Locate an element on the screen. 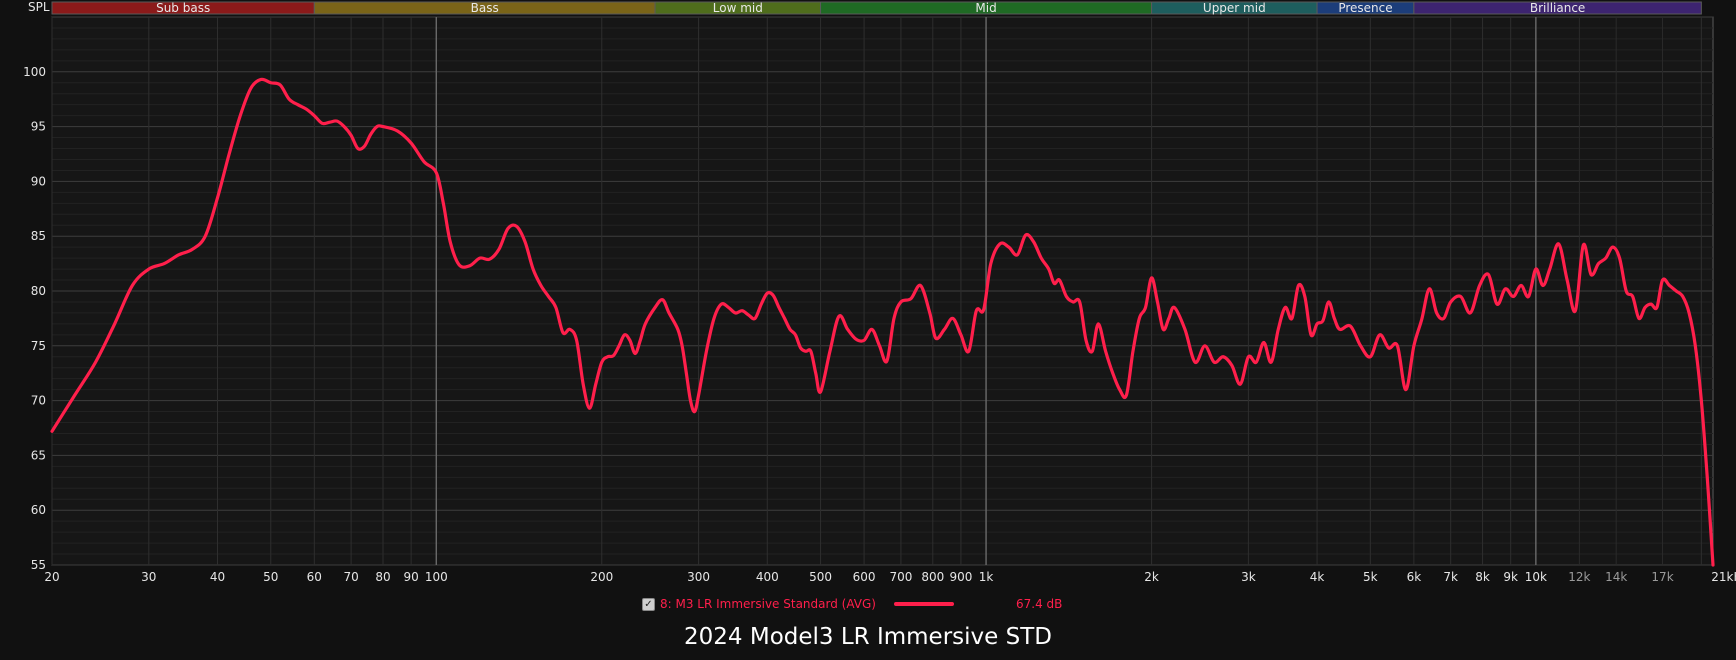  legend-series-label: 8: M3 LR Immersive Standard (AVG) is located at coordinates (768, 604).